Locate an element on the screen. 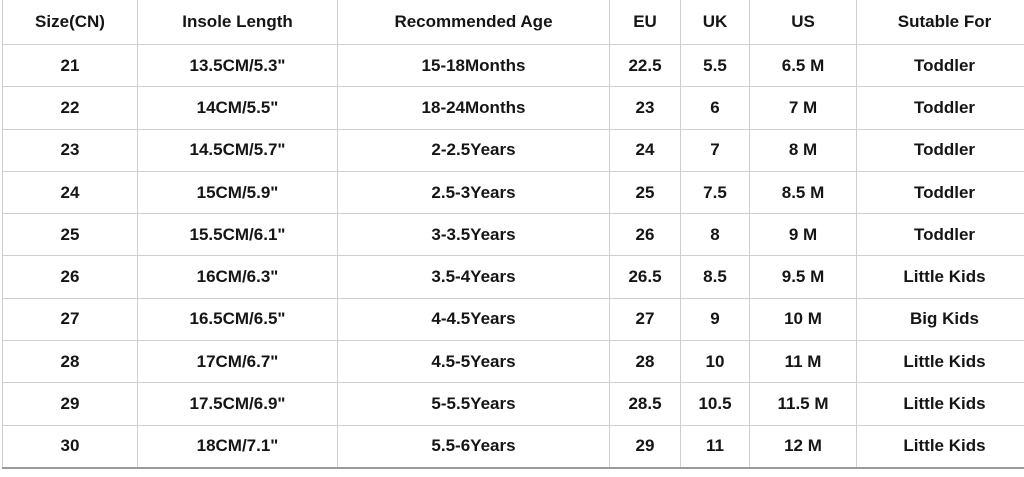 The width and height of the screenshot is (1024, 477). cell-insole-length: 18CM/7.1" is located at coordinates (237, 446).